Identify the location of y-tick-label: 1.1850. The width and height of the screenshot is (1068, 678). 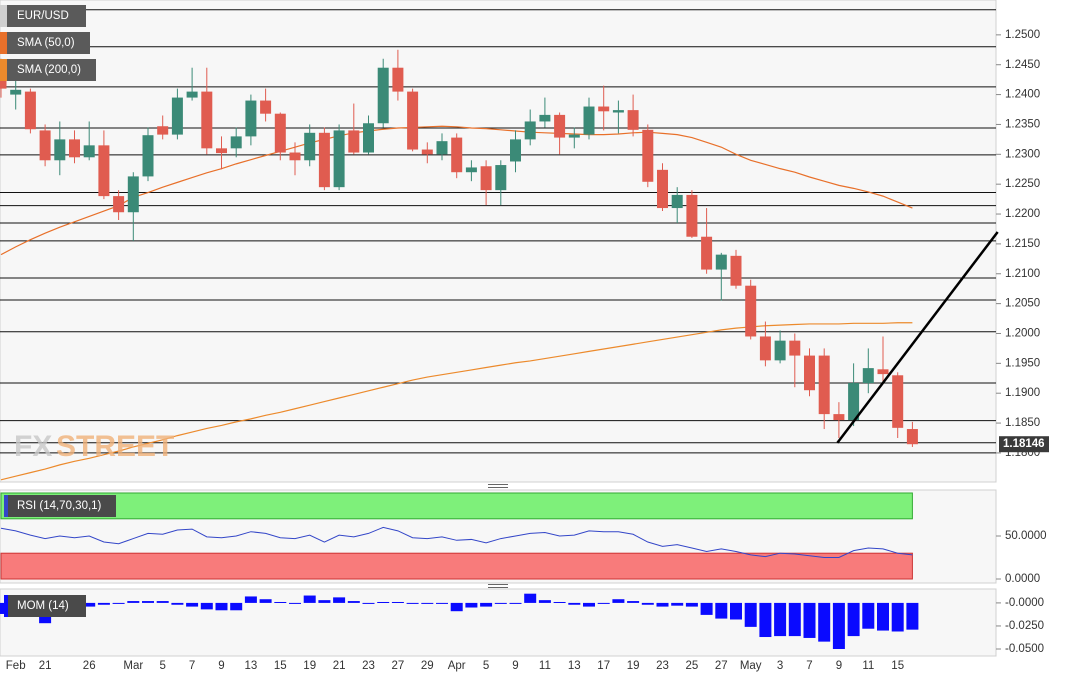
(1022, 423).